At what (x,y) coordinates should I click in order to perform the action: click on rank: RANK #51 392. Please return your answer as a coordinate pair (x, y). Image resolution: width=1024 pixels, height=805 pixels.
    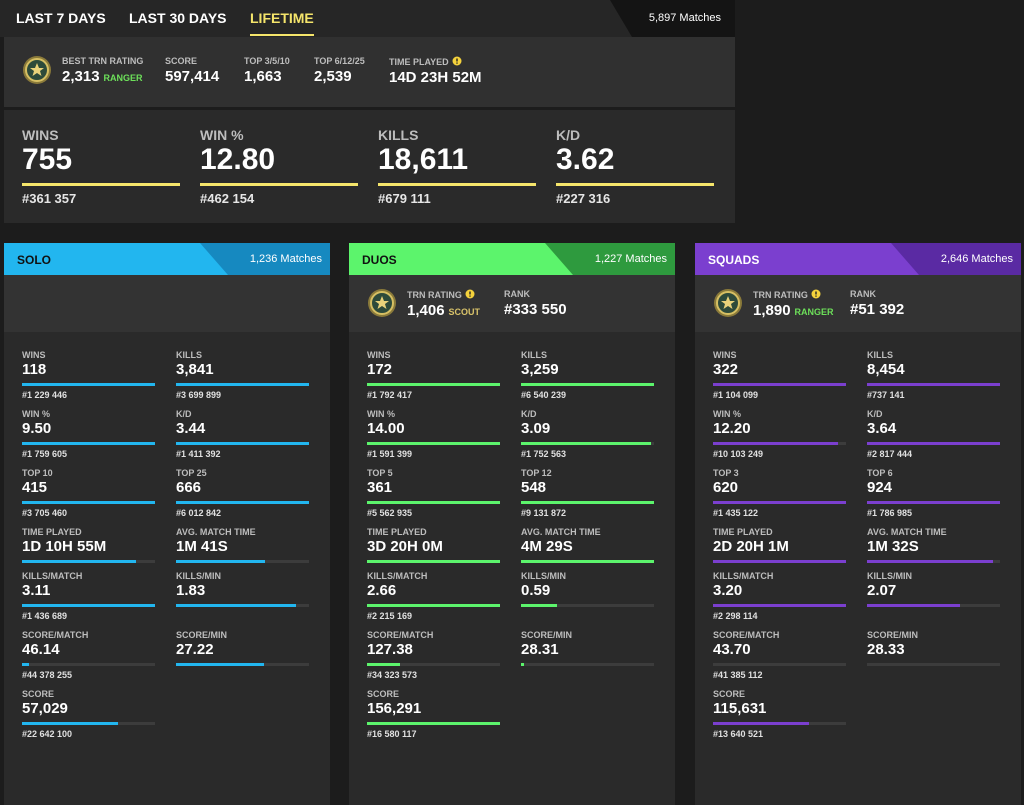
    Looking at the image, I should click on (877, 303).